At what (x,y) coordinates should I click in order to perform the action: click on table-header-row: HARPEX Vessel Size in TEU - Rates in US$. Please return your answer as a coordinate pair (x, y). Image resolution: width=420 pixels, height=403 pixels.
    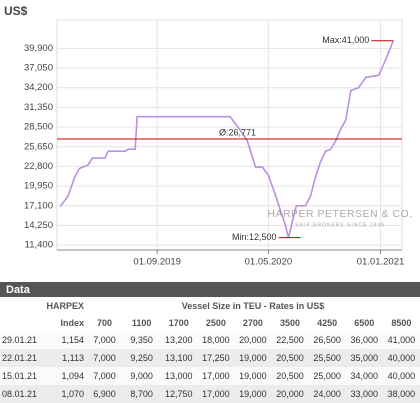
    Looking at the image, I should click on (210, 305).